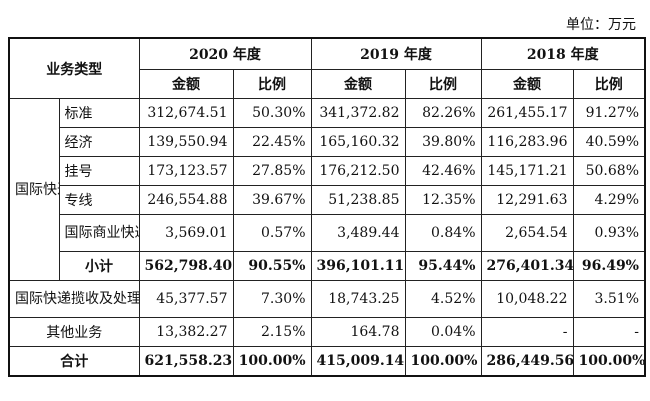 This screenshot has height=401, width=650. What do you see at coordinates (527, 299) in the screenshot?
I see `cell-amount: 10,048.22` at bounding box center [527, 299].